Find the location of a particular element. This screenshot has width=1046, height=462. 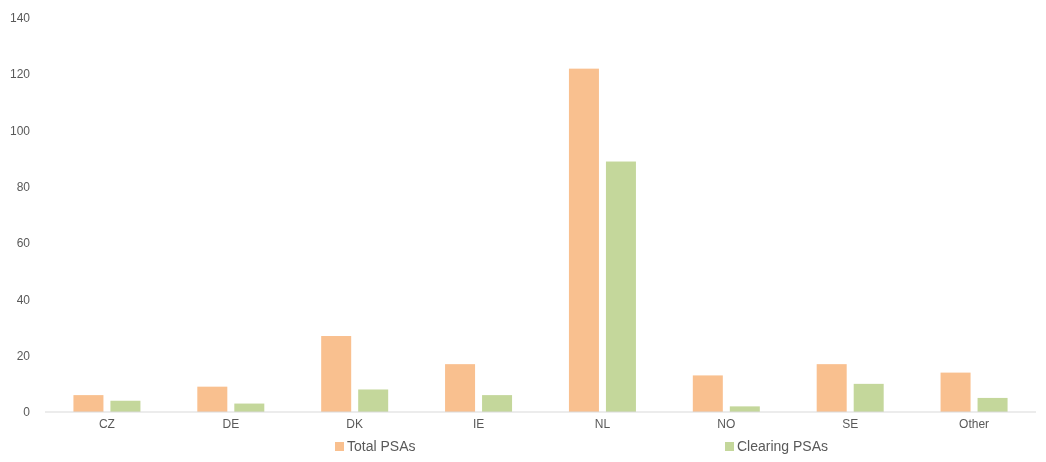

x-tick-label: Other is located at coordinates (974, 424).